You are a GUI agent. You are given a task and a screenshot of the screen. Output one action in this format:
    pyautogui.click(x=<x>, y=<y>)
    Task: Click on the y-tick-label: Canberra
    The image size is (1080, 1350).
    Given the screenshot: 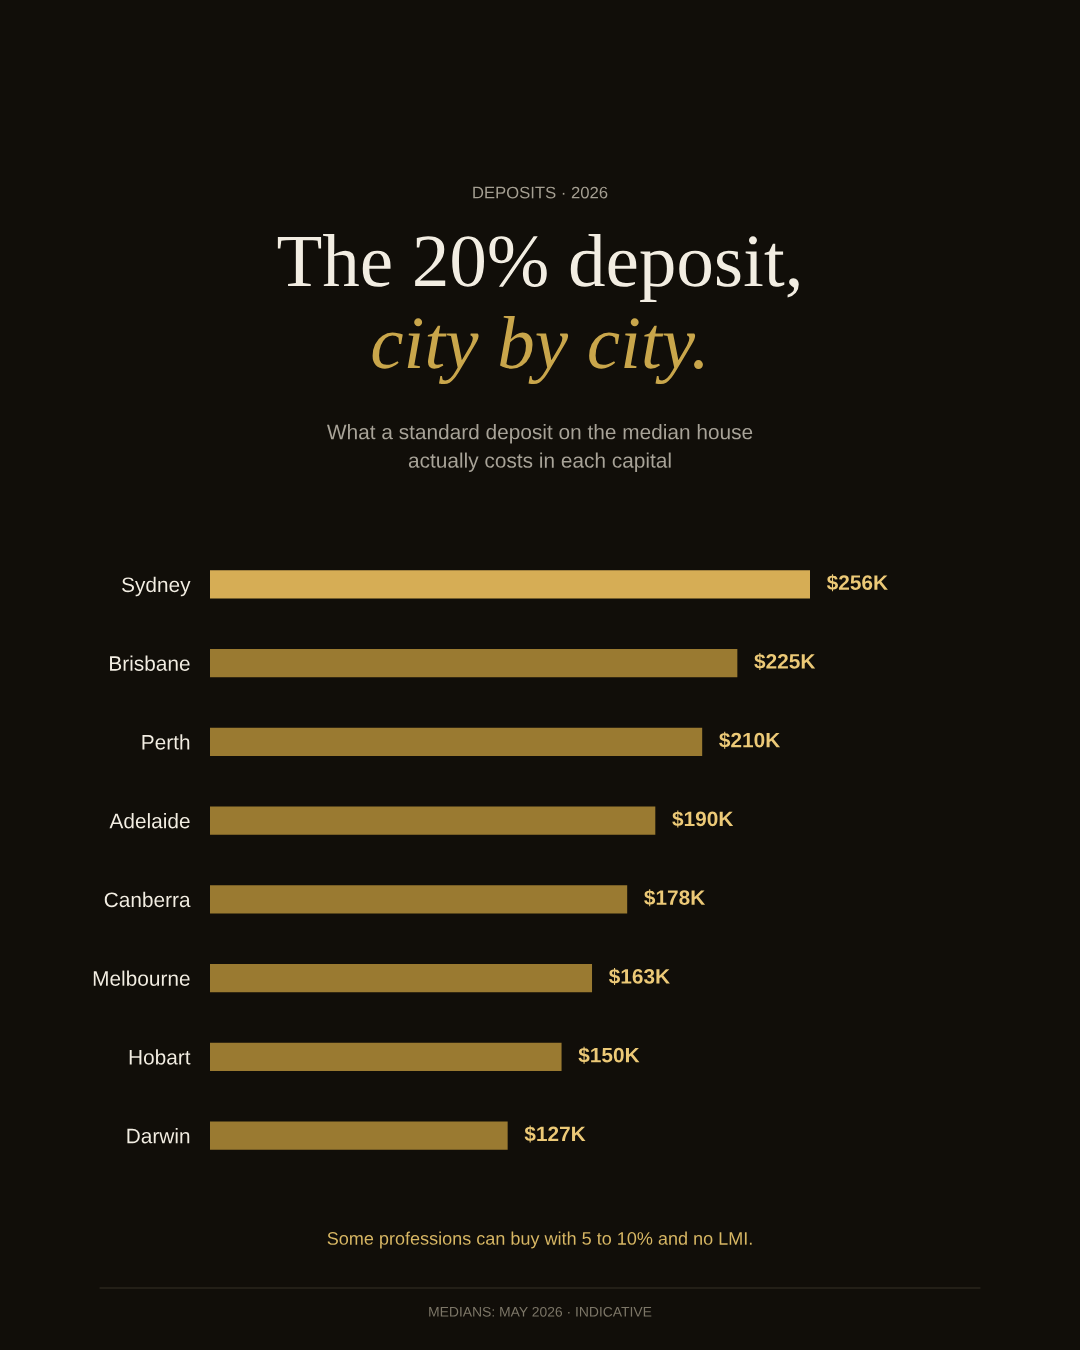 What is the action you would take?
    pyautogui.click(x=147, y=899)
    